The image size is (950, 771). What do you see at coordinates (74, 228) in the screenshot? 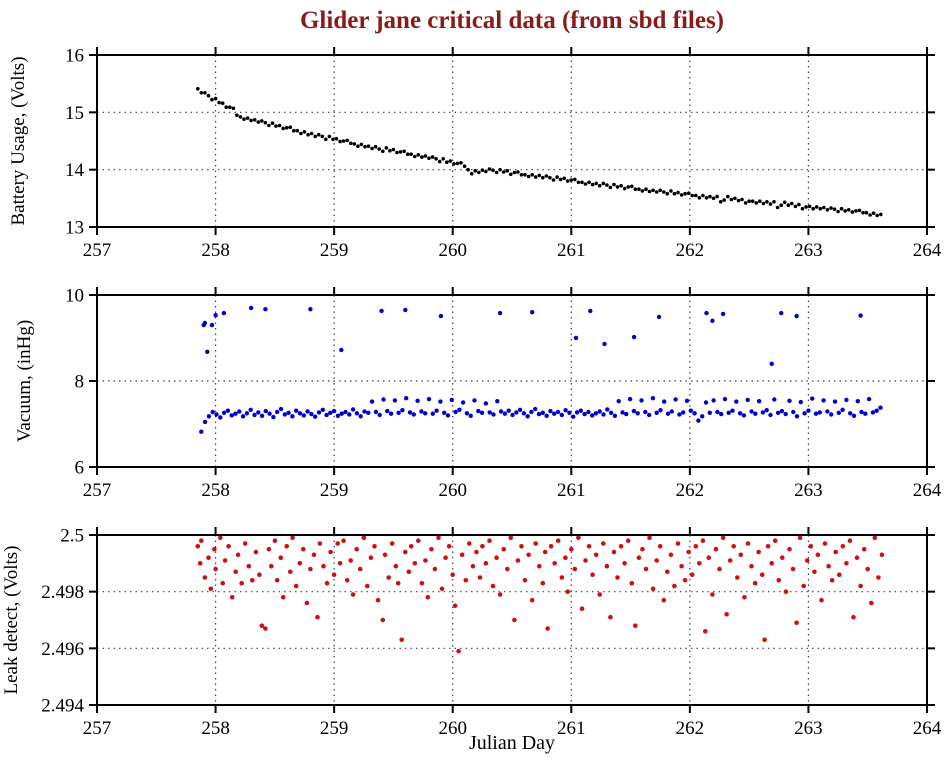
I see `y-tick-label: 13` at bounding box center [74, 228].